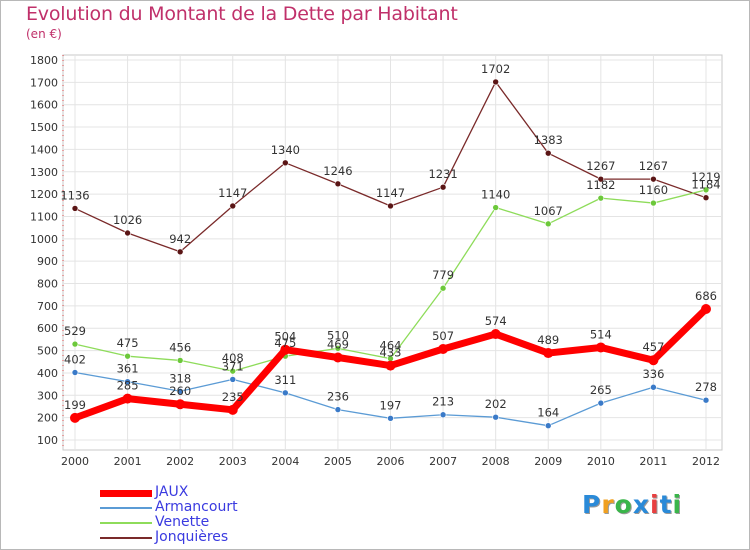 This screenshot has height=550, width=750. Describe the element at coordinates (548, 340) in the screenshot. I see `data-label-jaux: 489` at that location.